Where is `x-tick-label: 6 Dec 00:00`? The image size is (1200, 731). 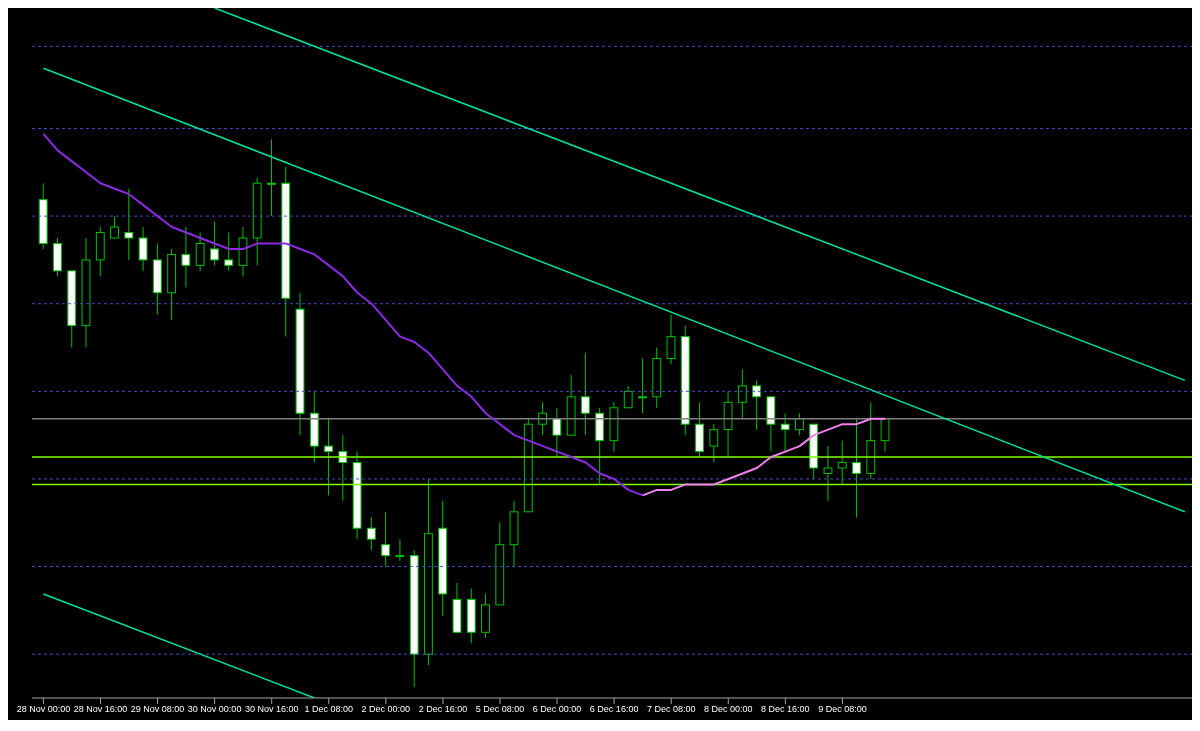 x-tick-label: 6 Dec 00:00 is located at coordinates (557, 709).